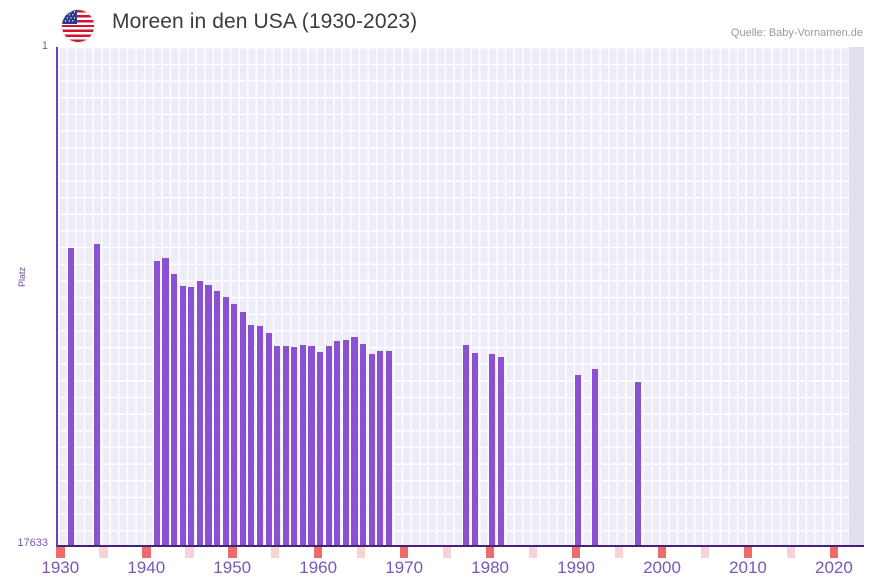  I want to click on bar-1941, so click(156, 403).